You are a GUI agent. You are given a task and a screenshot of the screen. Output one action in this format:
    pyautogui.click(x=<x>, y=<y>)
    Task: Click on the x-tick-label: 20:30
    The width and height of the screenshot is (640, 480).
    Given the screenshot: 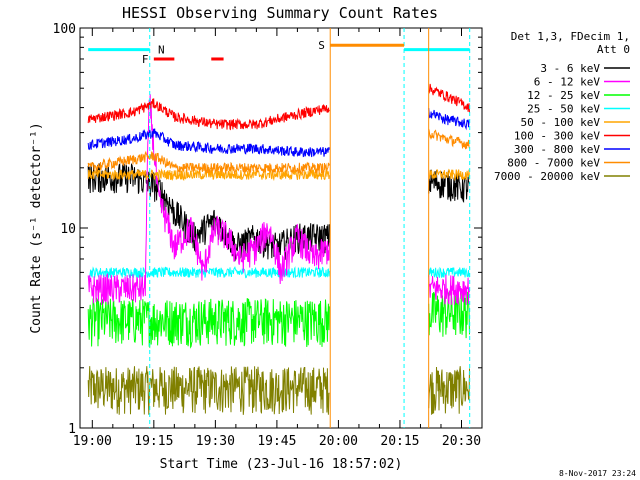 What is the action you would take?
    pyautogui.click(x=461, y=441)
    